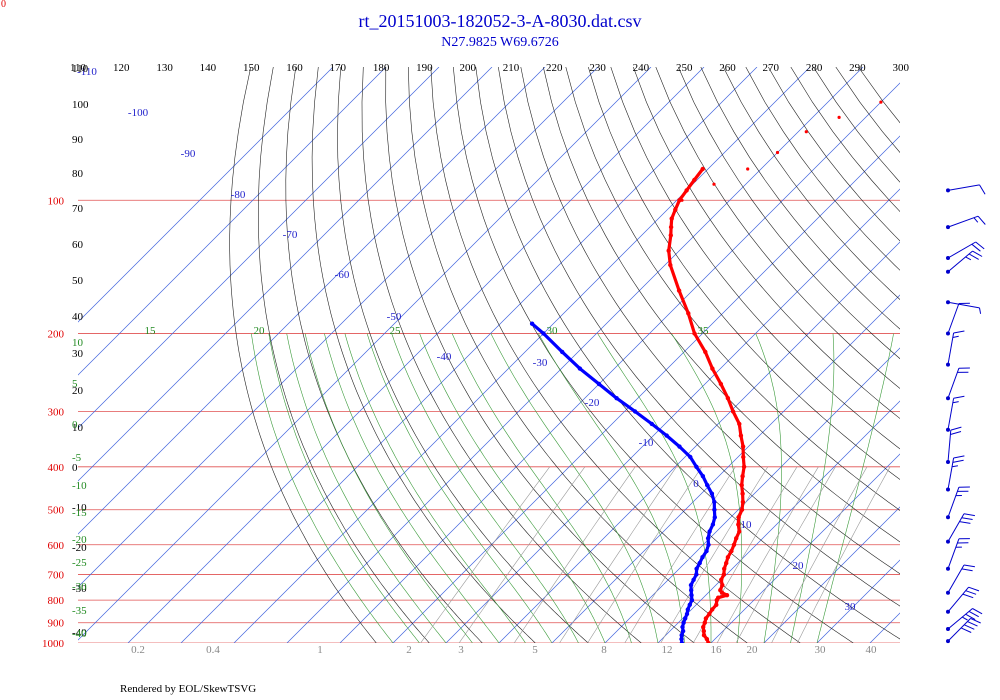  I want to click on chart-subtitle: N27.9825 W69.6726, so click(500, 42).